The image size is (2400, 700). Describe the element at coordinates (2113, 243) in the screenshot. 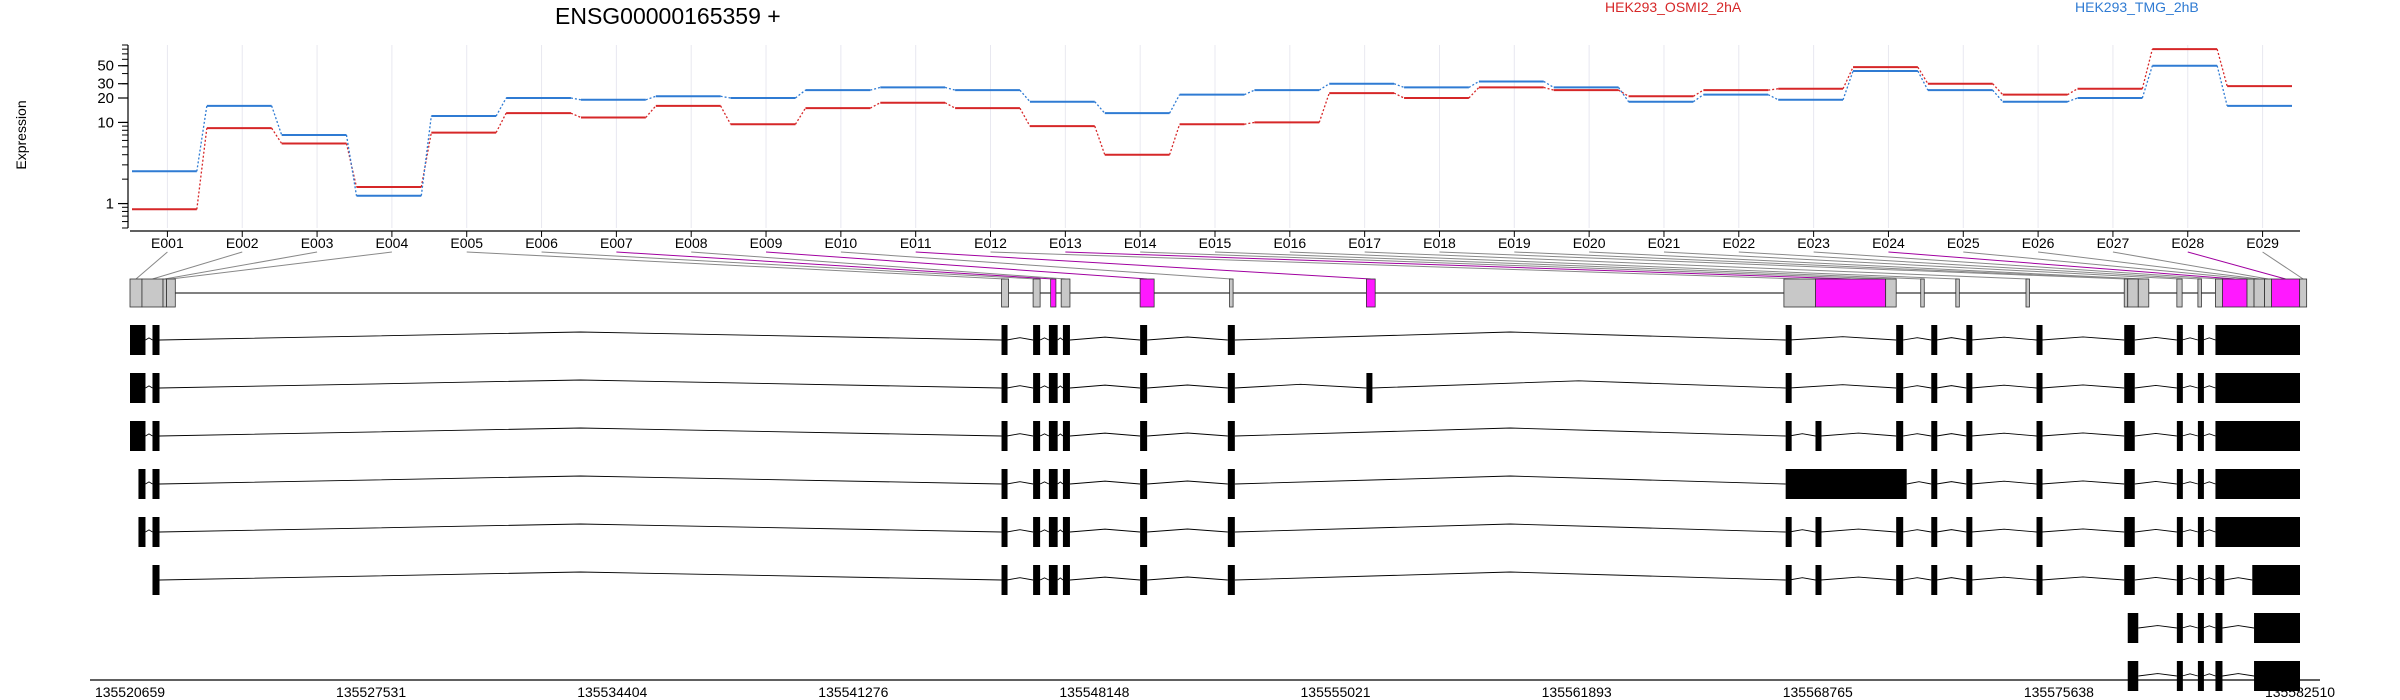

I see `exon-tick-label: E027` at that location.